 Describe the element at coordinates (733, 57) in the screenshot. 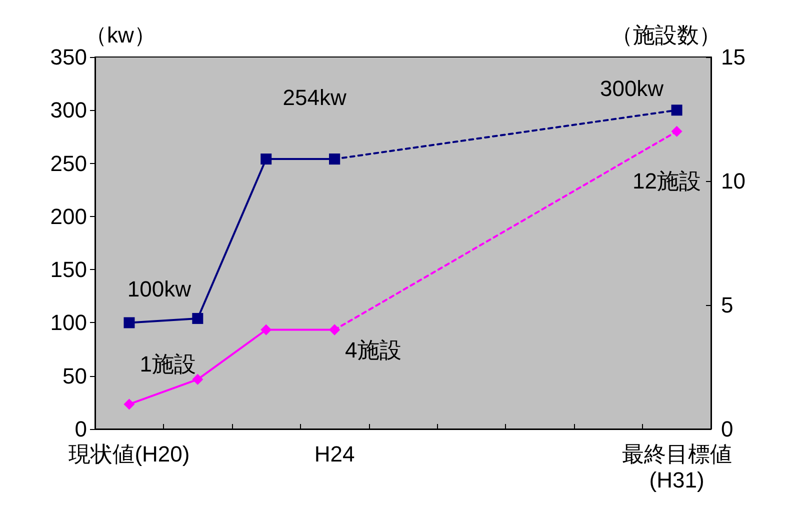

I see `y2-tick-label: 15` at that location.